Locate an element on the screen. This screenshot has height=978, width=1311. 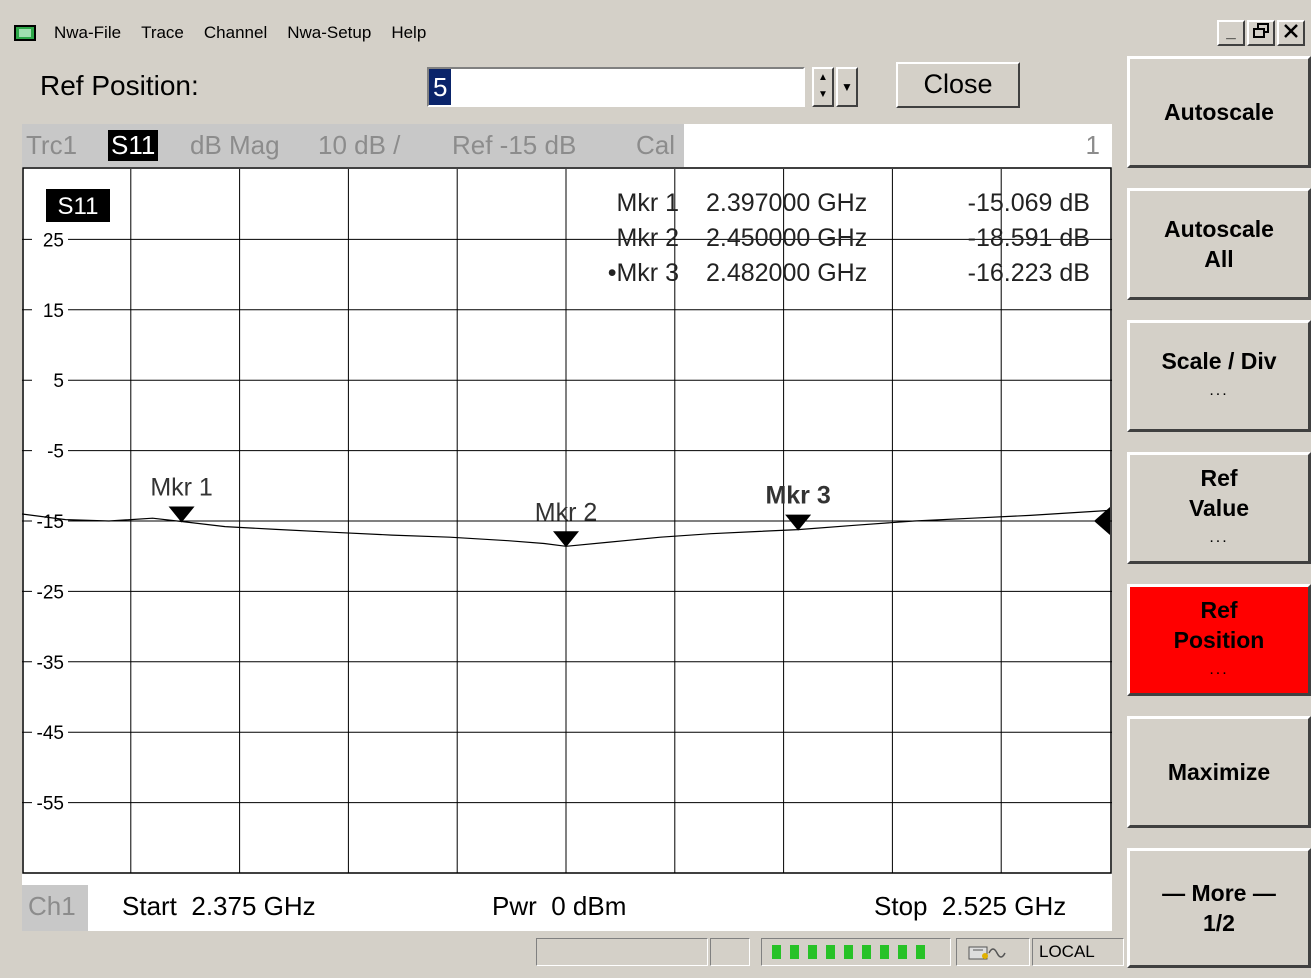
readout-marker: •Mkr 3 is located at coordinates (643, 273).